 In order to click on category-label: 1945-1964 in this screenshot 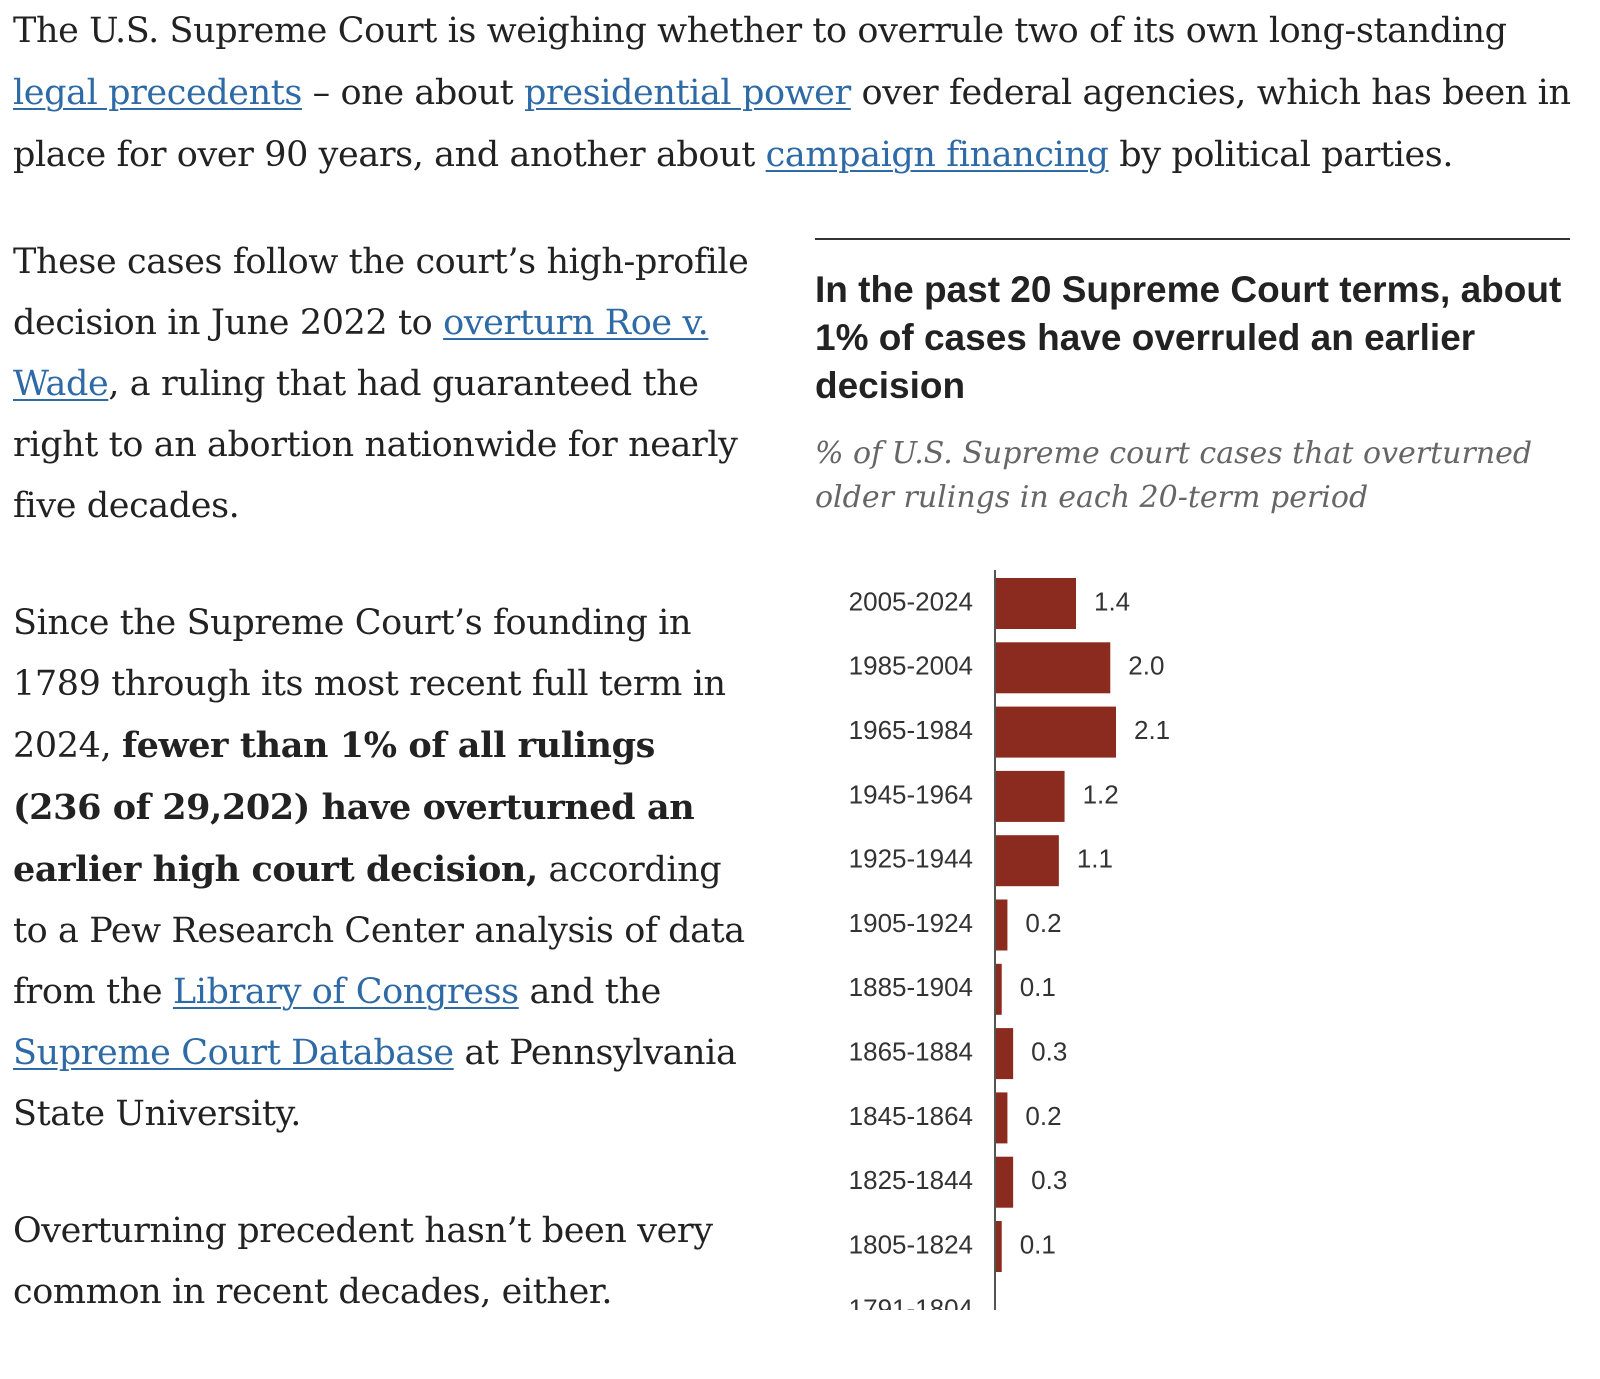, I will do `click(911, 794)`.